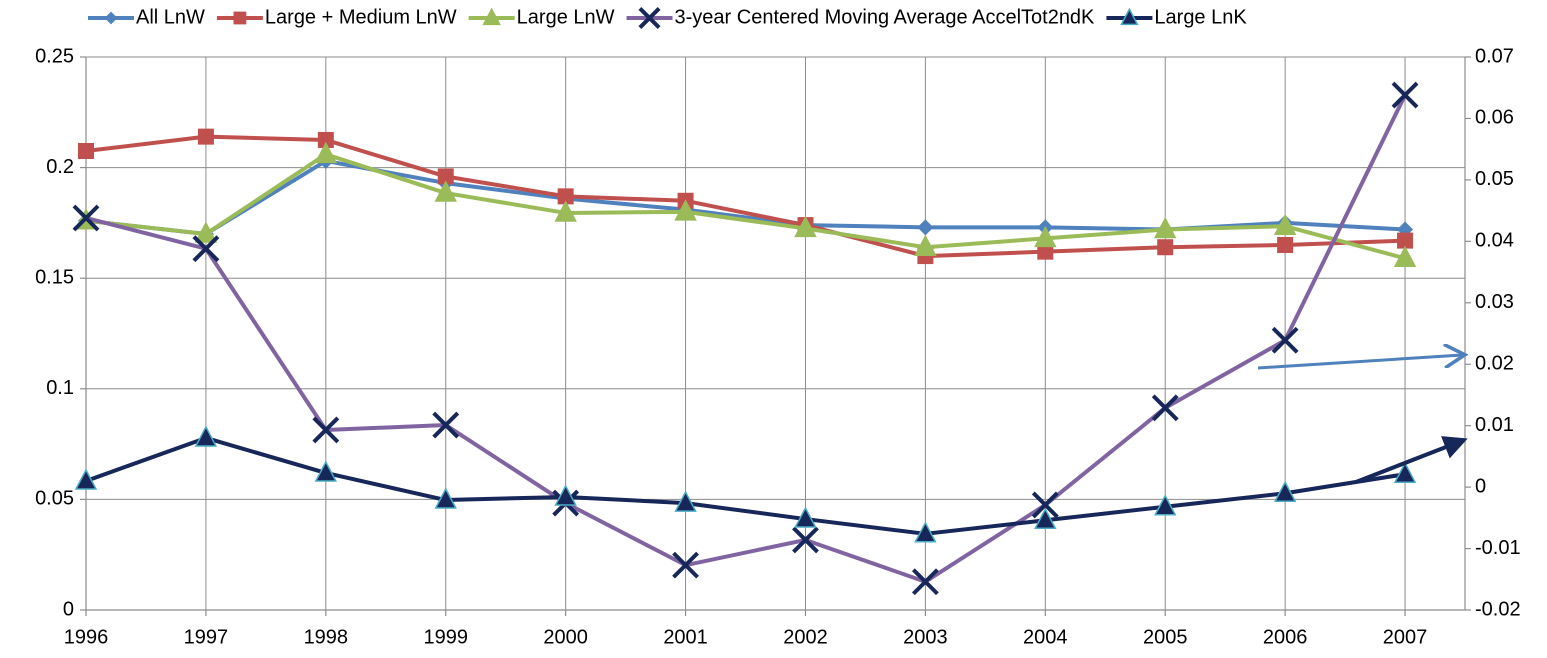 The image size is (1547, 658). I want to click on y-tick-label: 0.15, so click(54, 277).